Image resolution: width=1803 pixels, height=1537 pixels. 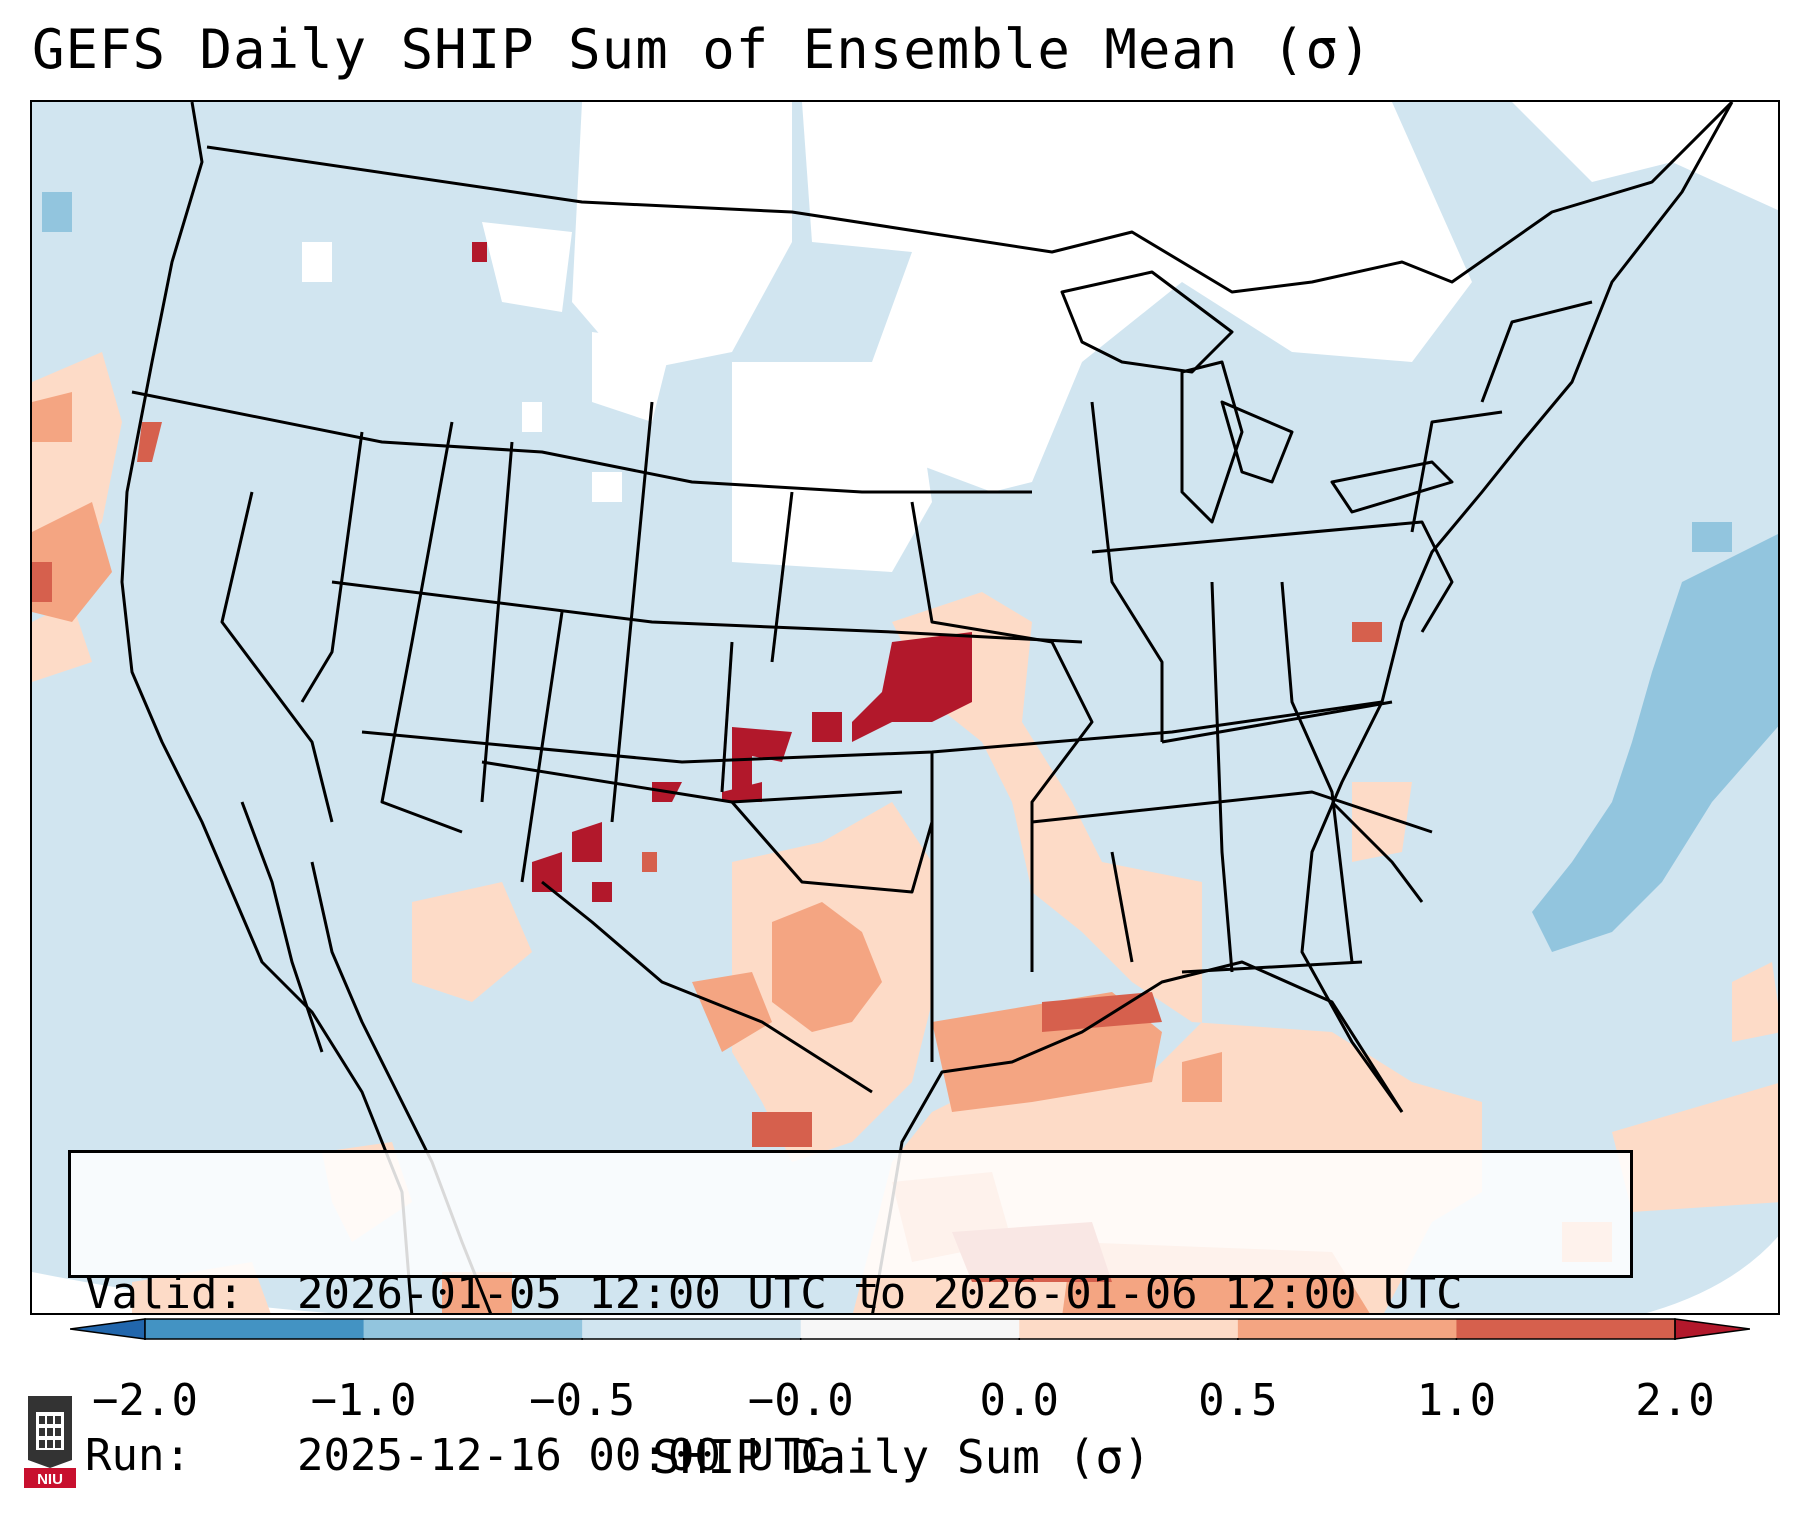 What do you see at coordinates (1238, 1400) in the screenshot?
I see `colorbar-tick-label: 0.5` at bounding box center [1238, 1400].